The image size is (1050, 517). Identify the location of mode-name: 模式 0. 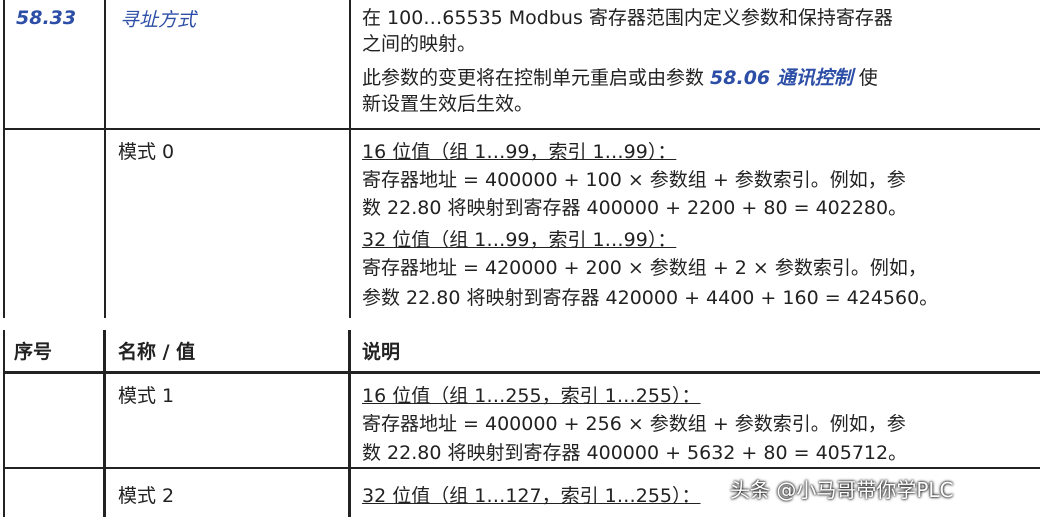
(146, 152).